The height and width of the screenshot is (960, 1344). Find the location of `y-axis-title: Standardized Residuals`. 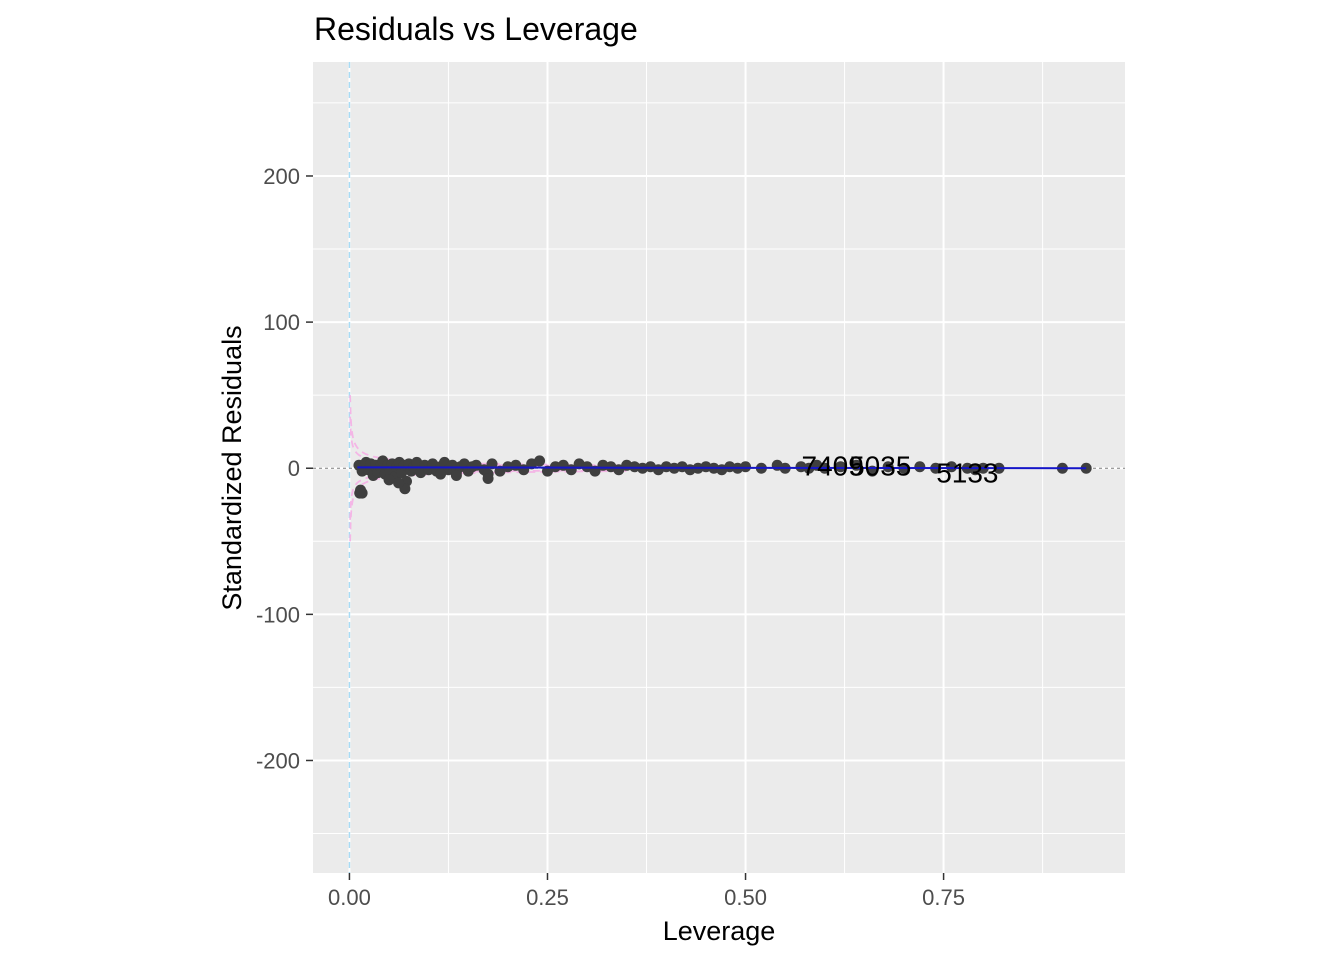

y-axis-title: Standardized Residuals is located at coordinates (232, 467).